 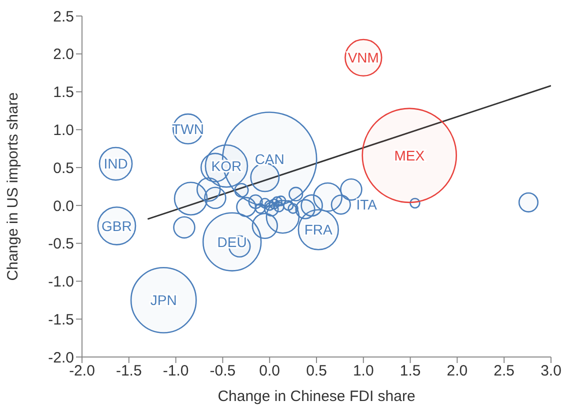 I want to click on y-tick-label: -0.5, so click(x=61, y=244).